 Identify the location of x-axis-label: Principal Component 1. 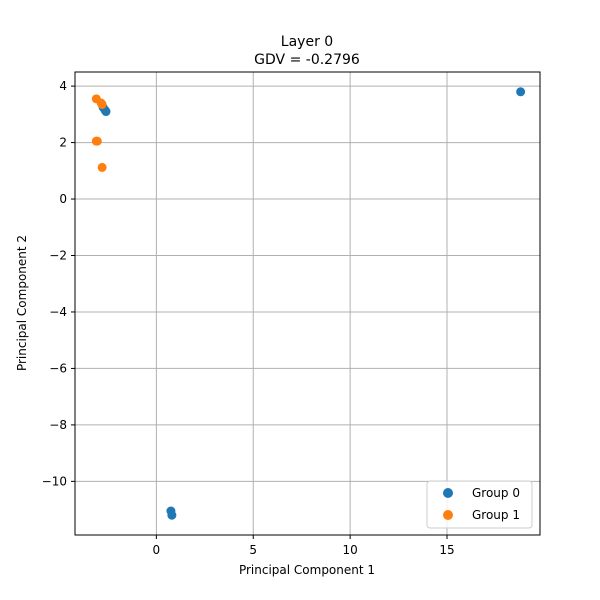
(307, 570).